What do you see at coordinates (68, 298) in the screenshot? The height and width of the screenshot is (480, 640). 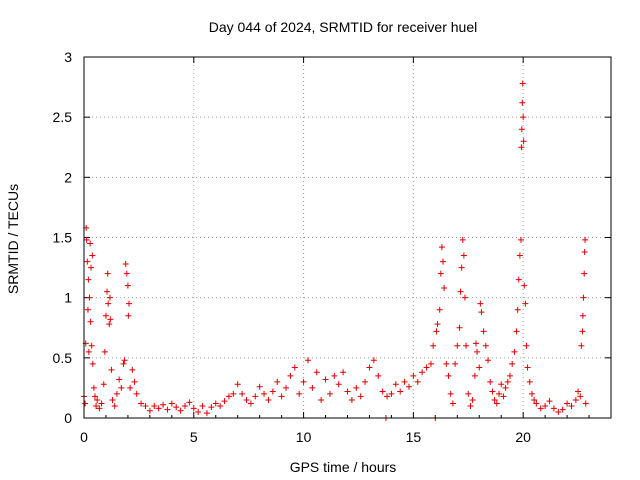 I see `y-tick-label: 1` at bounding box center [68, 298].